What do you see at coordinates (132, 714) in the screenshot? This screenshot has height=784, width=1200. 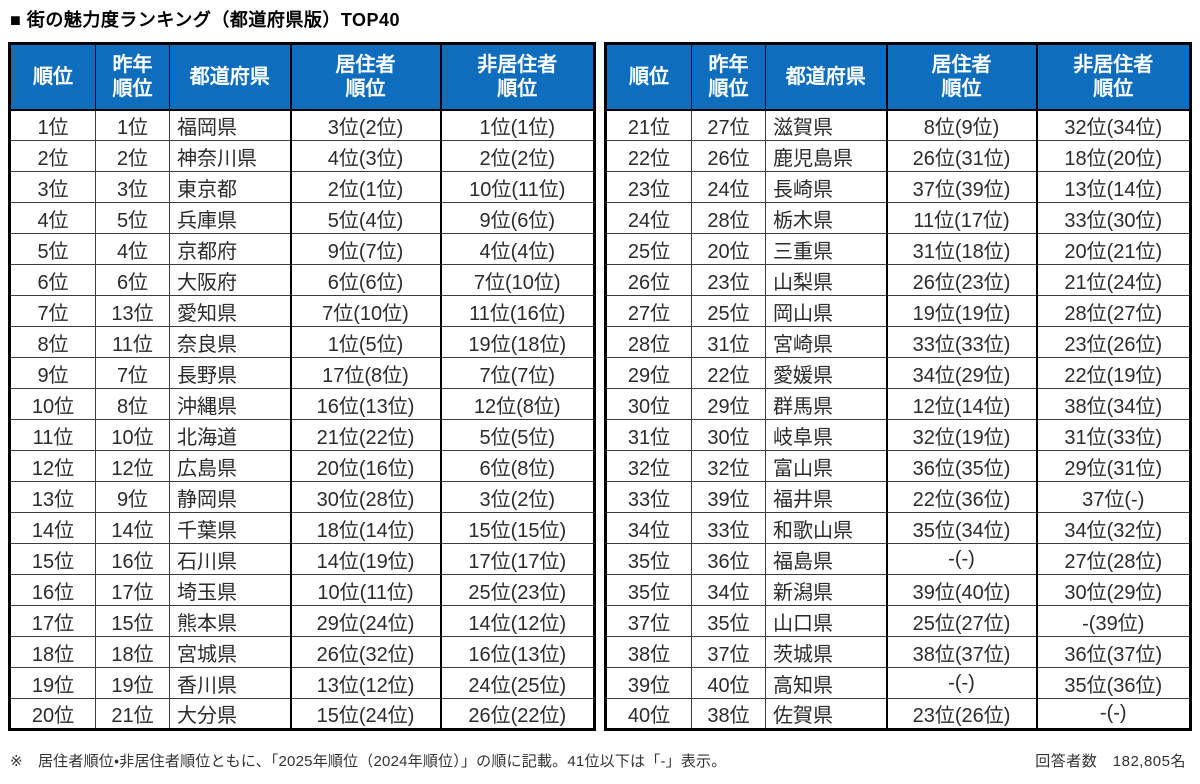 I see `cell-last-year-rank: 21位` at bounding box center [132, 714].